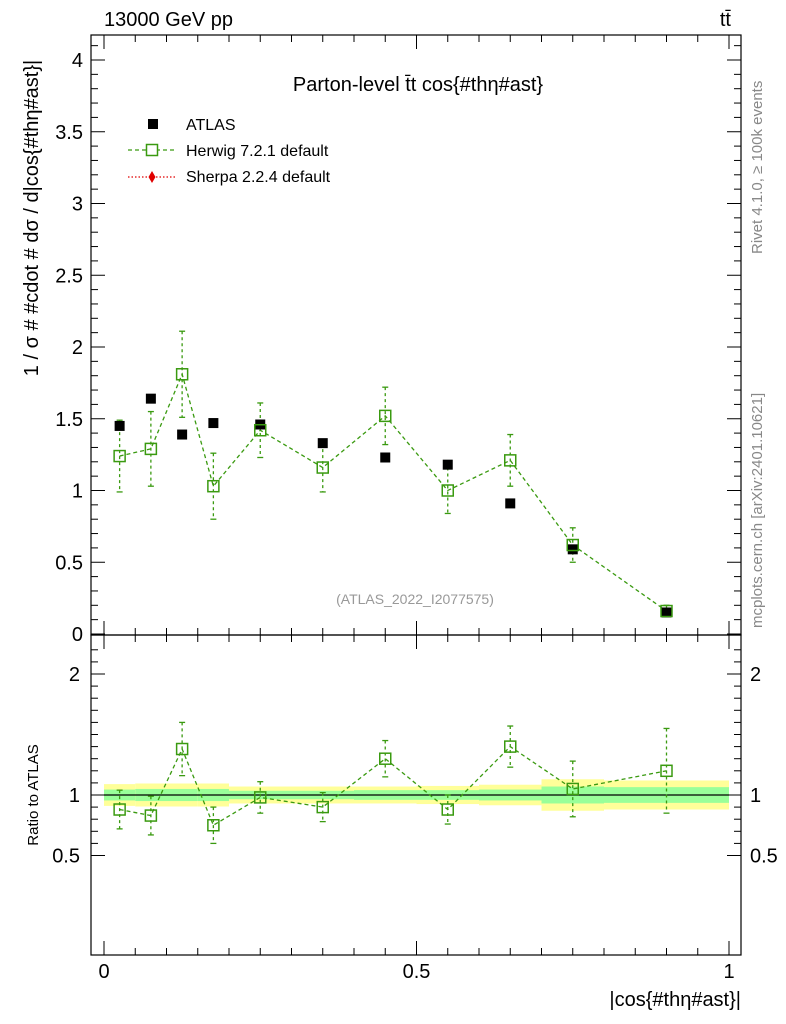 The width and height of the screenshot is (786, 1024). What do you see at coordinates (152, 150) in the screenshot?
I see `legend-herwig-marker` at bounding box center [152, 150].